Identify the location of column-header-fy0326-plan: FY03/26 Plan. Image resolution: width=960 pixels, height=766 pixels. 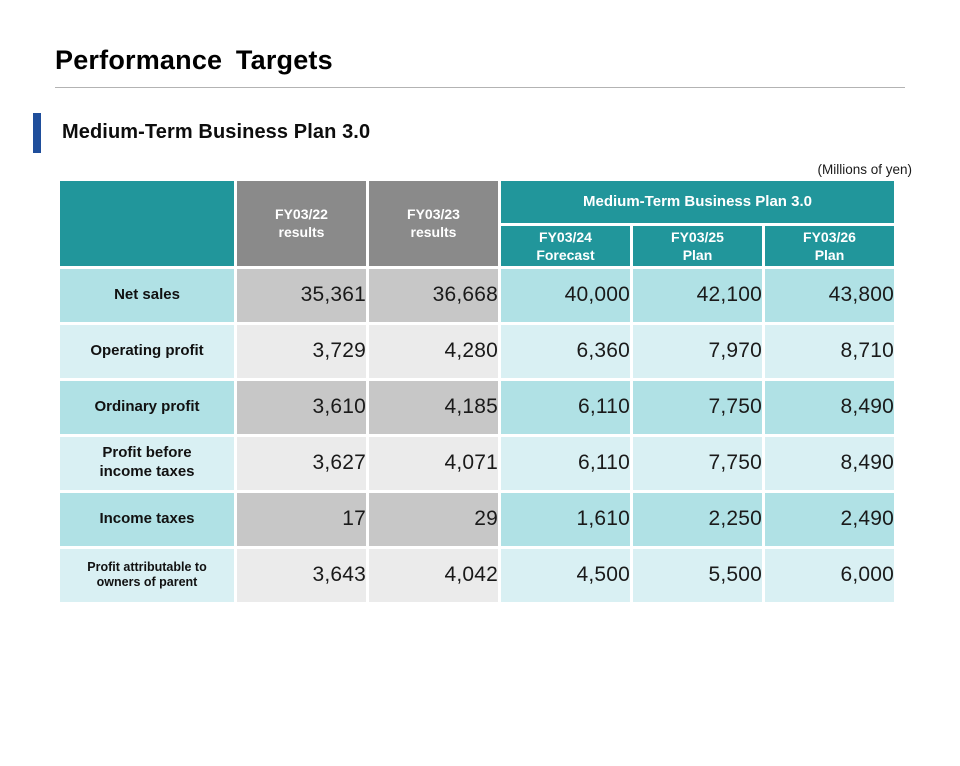
(829, 245).